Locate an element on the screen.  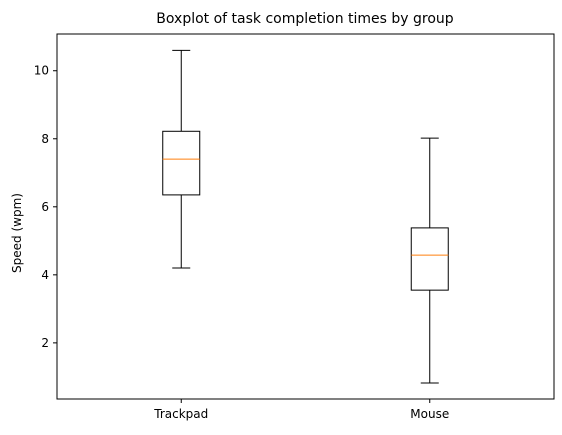
box-mouse is located at coordinates (429, 259).